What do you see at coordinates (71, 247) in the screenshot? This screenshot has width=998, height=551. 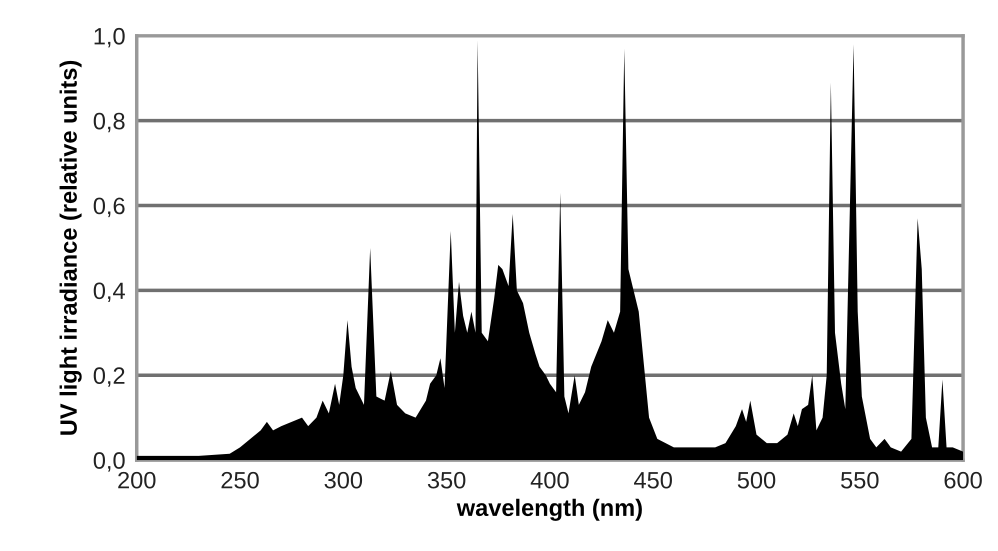 I see `y-axis-title: UV light irradiance (relative units)` at bounding box center [71, 247].